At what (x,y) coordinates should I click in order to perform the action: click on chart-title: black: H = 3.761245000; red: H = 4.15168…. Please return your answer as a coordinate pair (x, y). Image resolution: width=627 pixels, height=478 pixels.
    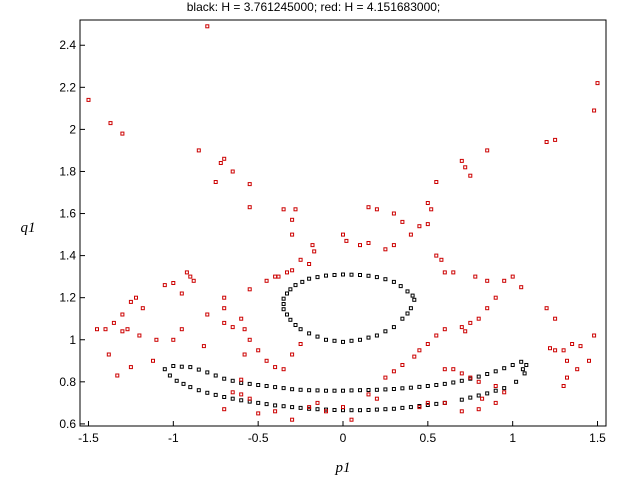
    Looking at the image, I should click on (313, 7).